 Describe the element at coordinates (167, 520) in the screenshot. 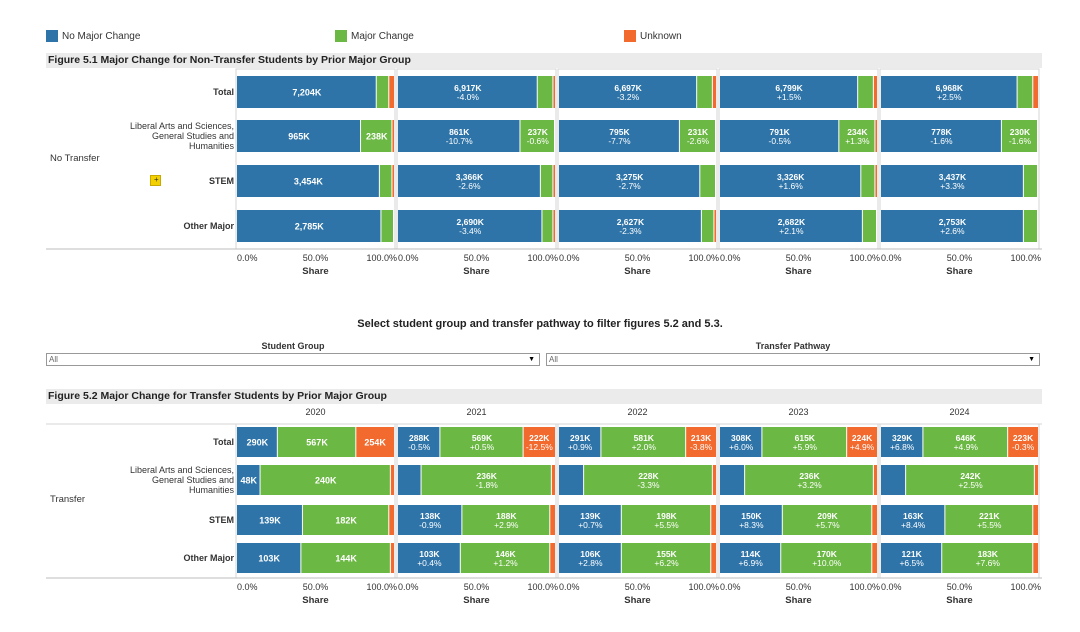

I see `row-label: STEM` at that location.